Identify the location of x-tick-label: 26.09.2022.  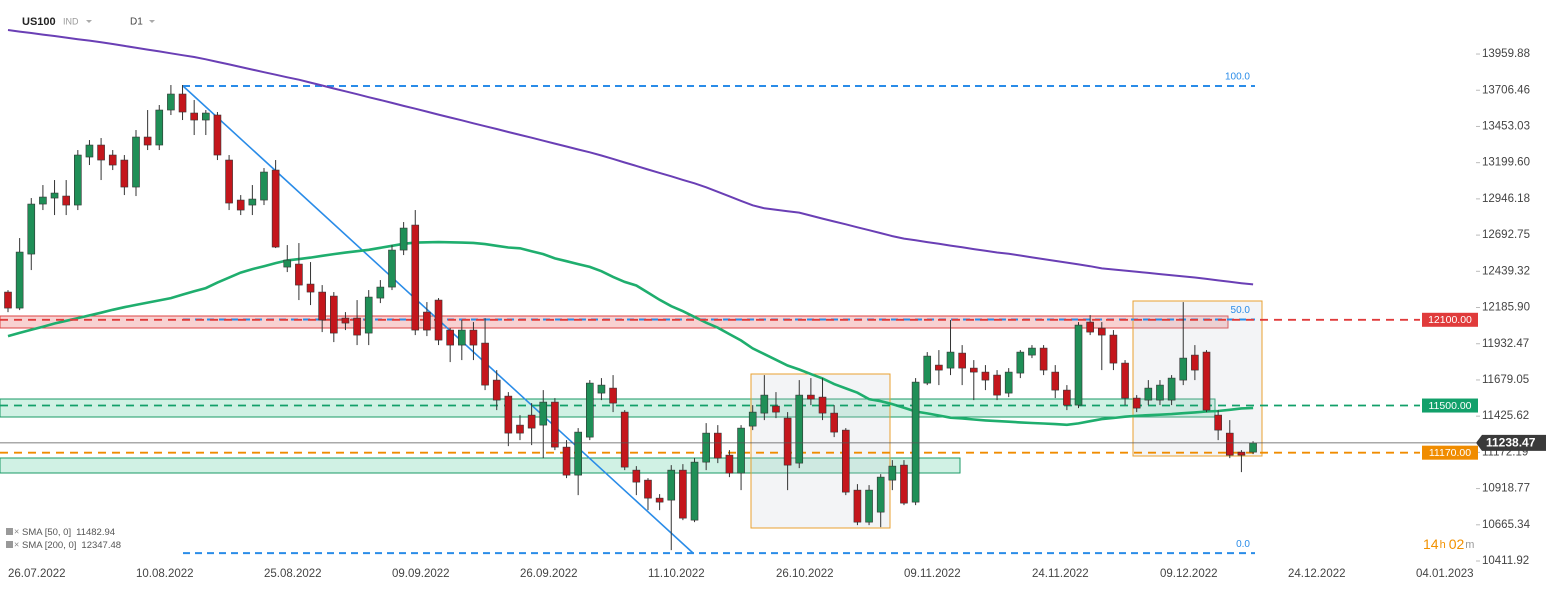
(549, 574).